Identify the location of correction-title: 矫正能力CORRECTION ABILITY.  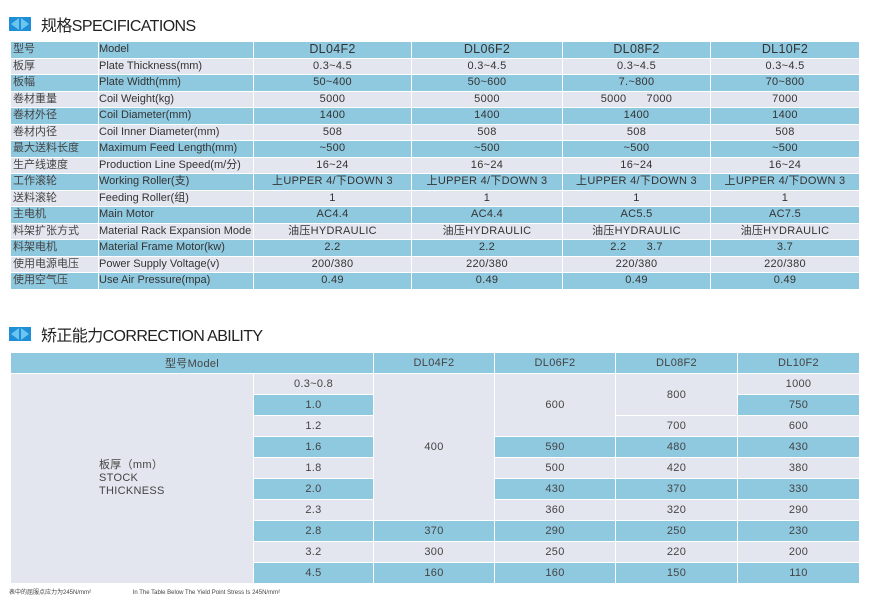
(152, 336).